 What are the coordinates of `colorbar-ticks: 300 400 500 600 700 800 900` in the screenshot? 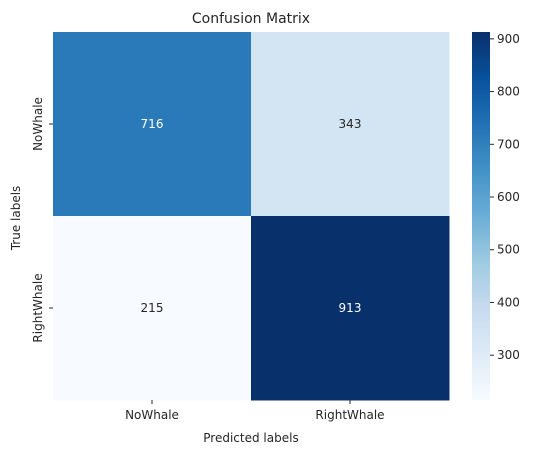 It's located at (505, 197).